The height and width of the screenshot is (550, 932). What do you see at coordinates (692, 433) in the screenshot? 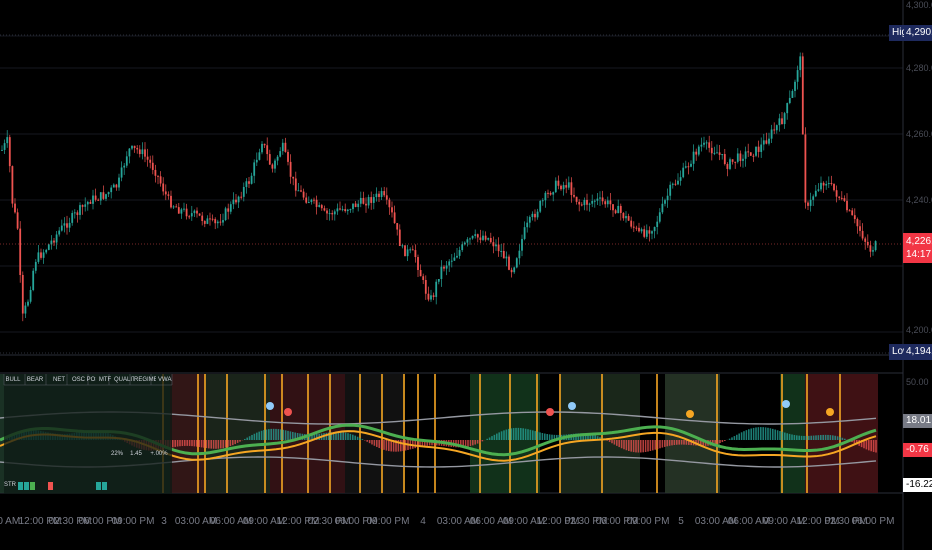
I see `regime-zone` at bounding box center [692, 433].